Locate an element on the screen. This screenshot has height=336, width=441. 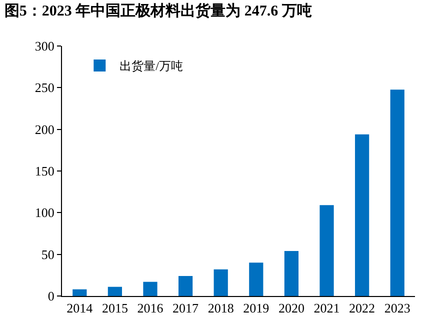
y-tick-label: 0 is located at coordinates (51, 296).